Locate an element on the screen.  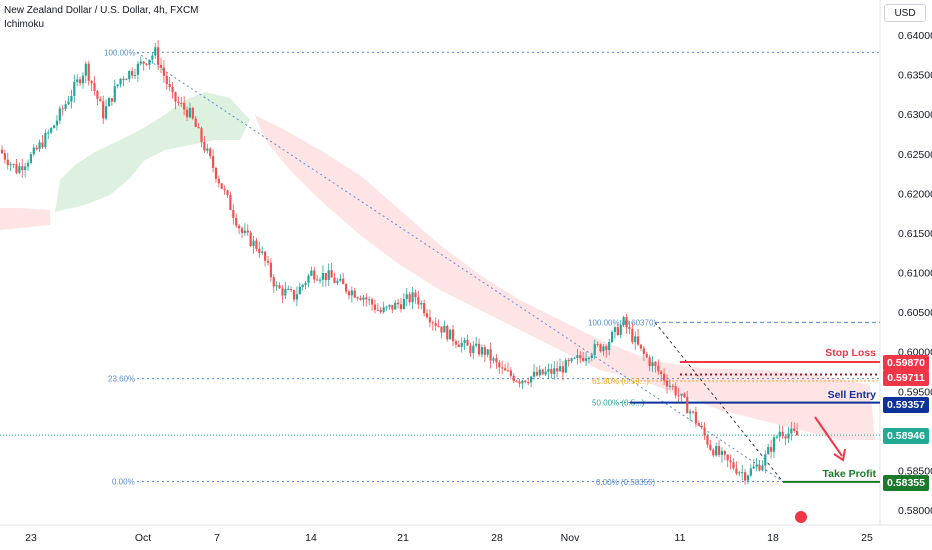
currency-button: USD is located at coordinates (905, 13).